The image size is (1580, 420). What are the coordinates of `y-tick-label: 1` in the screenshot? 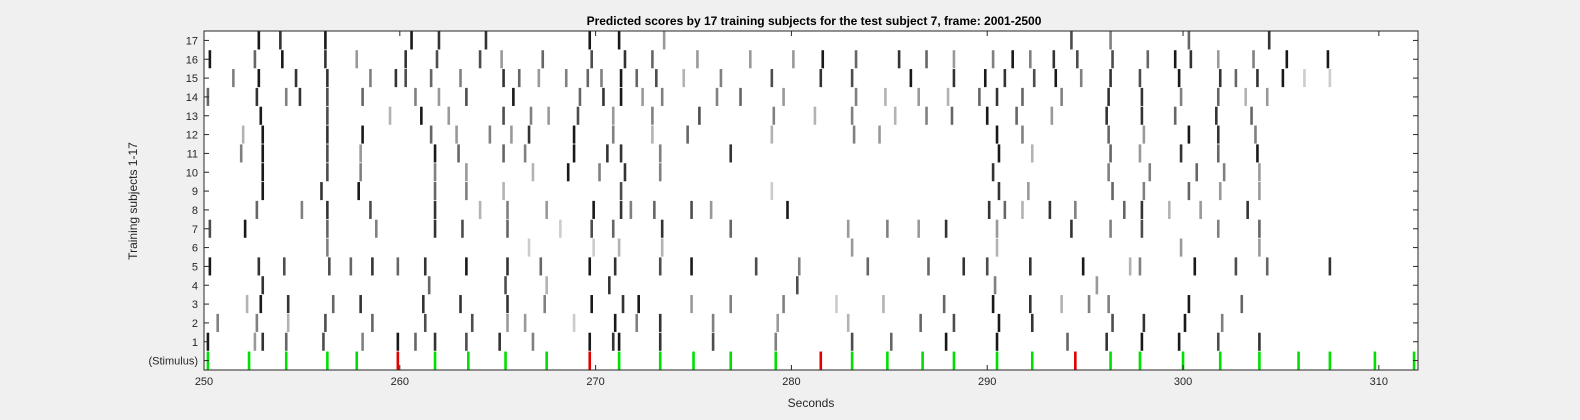 It's located at (195, 343).